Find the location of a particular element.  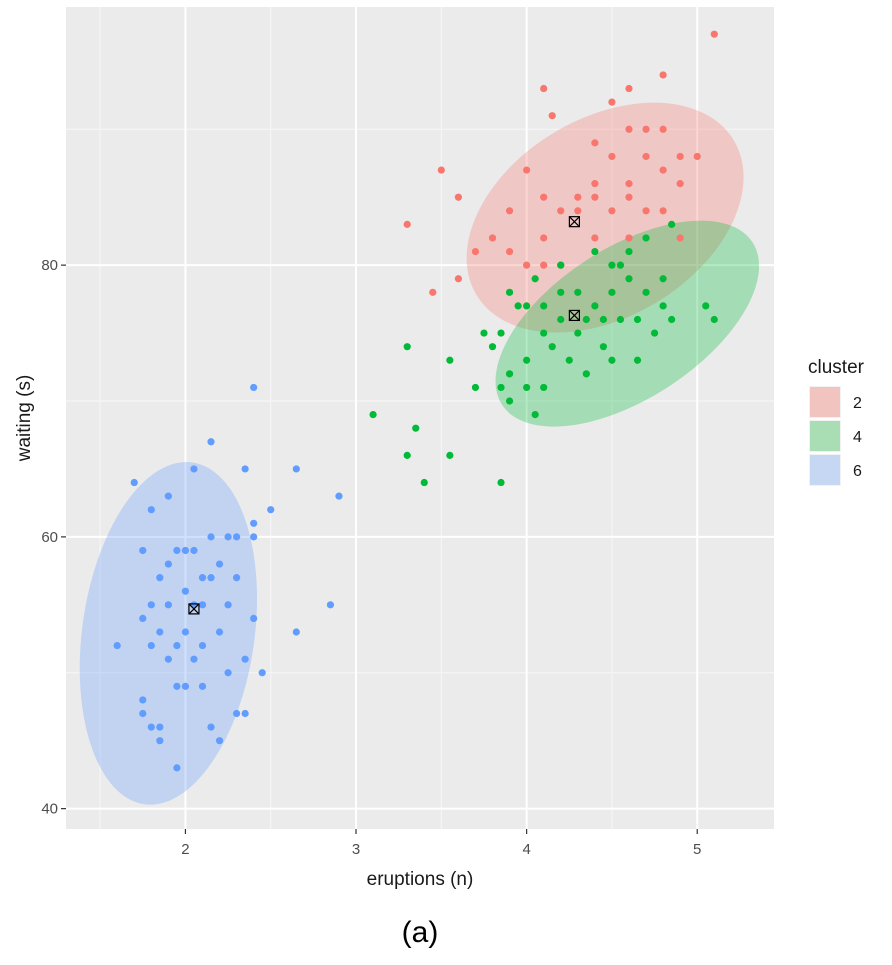

y-tick-label: 80 is located at coordinates (49, 265).